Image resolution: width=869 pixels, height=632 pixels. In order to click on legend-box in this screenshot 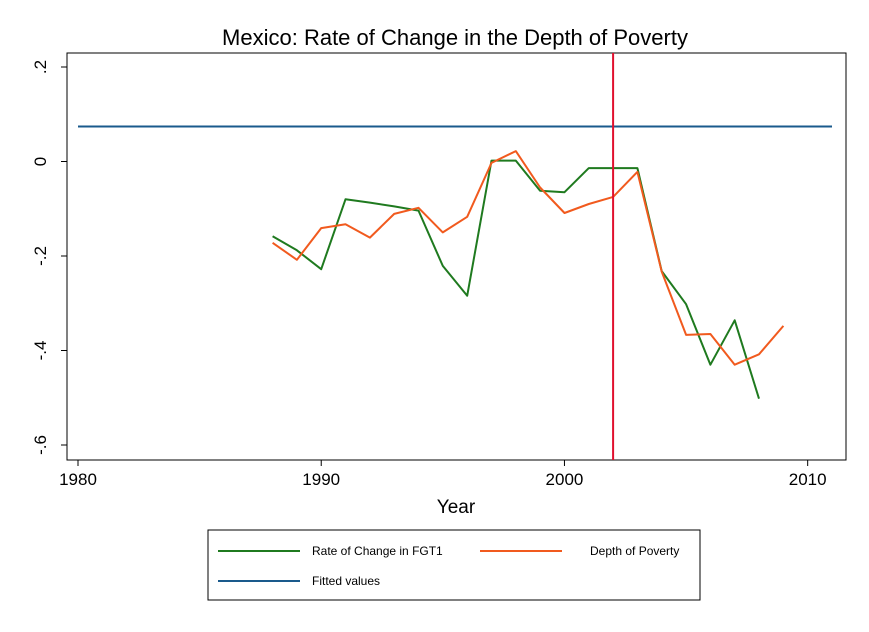, I will do `click(454, 565)`.